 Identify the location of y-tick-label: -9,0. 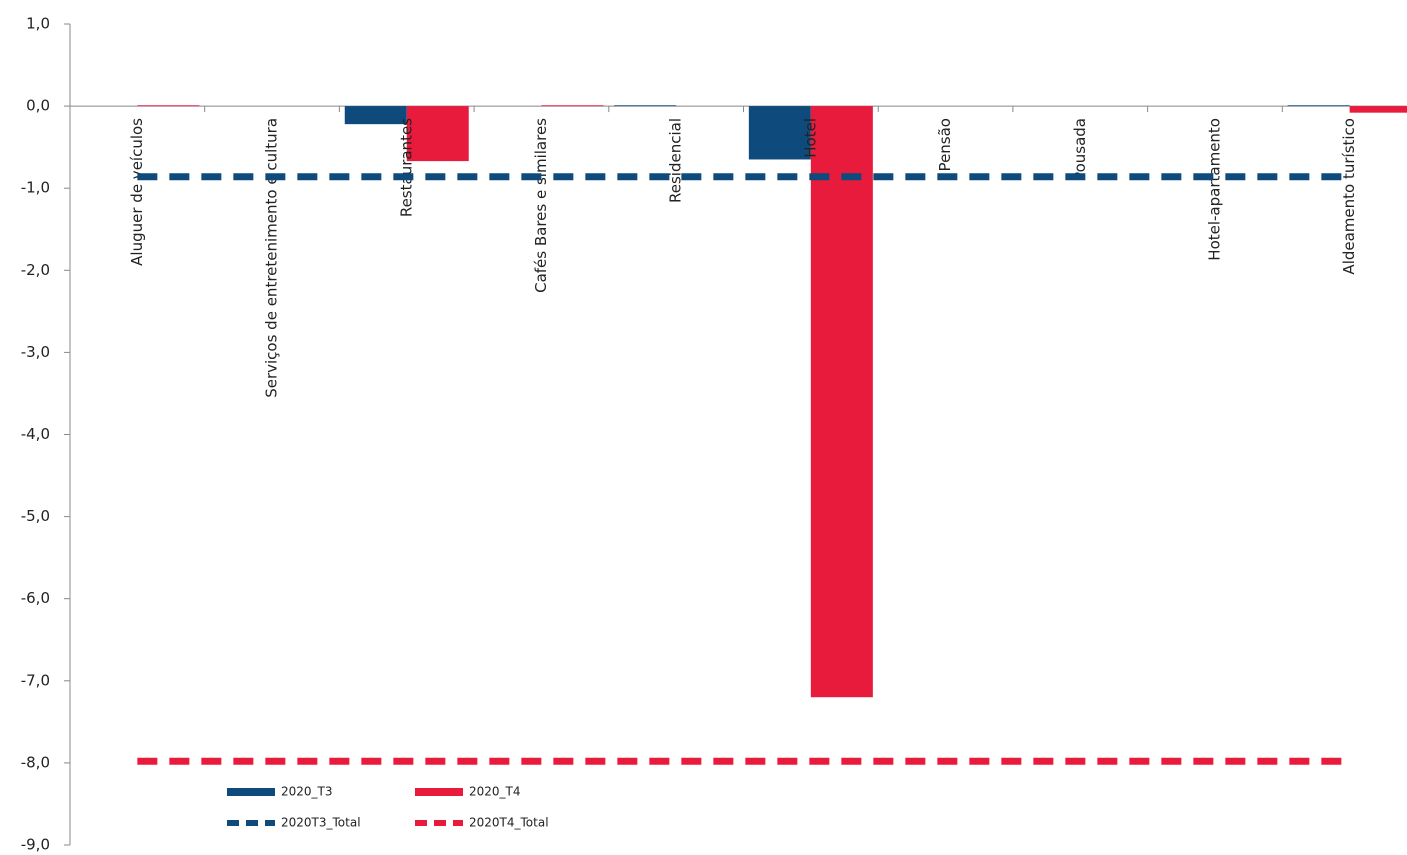
(35, 845).